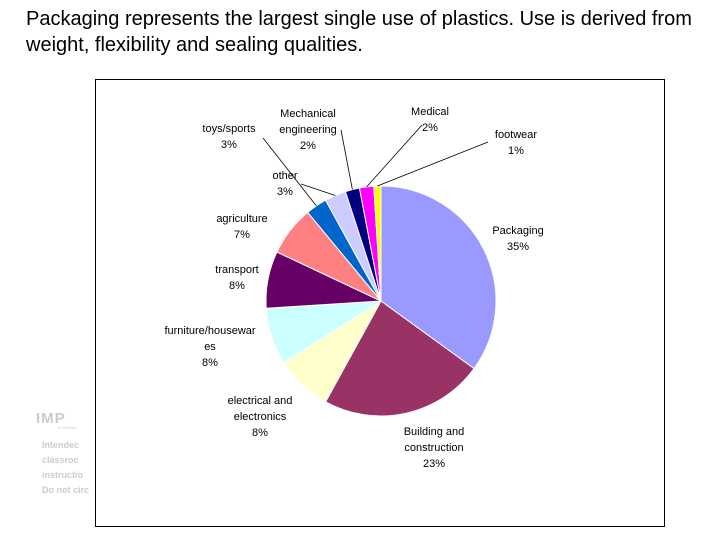 The height and width of the screenshot is (540, 720). I want to click on slice-label-8: Mechanical engineering 2%, so click(308, 130).